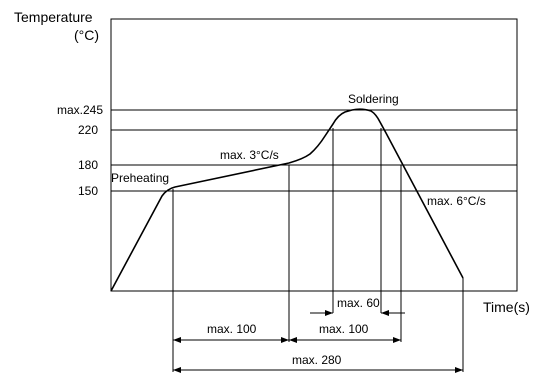  Describe the element at coordinates (88, 130) in the screenshot. I see `temperature-220-label: 220` at that location.